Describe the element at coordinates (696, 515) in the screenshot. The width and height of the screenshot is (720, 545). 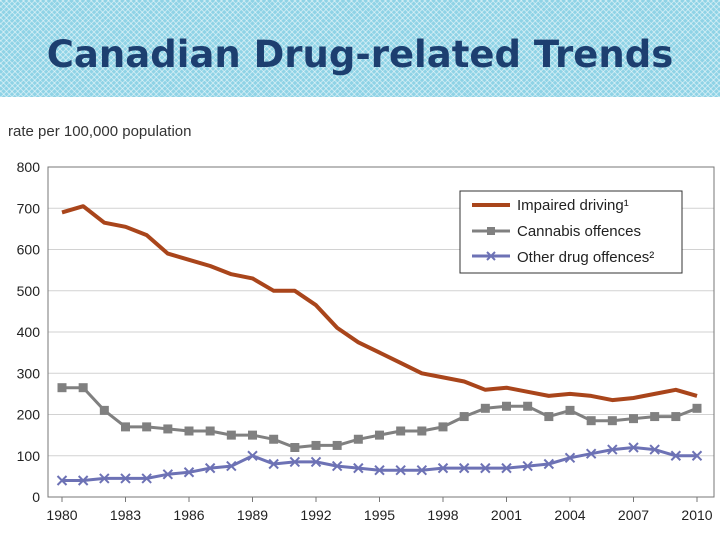
I see `x-tick-label: 2010` at that location.